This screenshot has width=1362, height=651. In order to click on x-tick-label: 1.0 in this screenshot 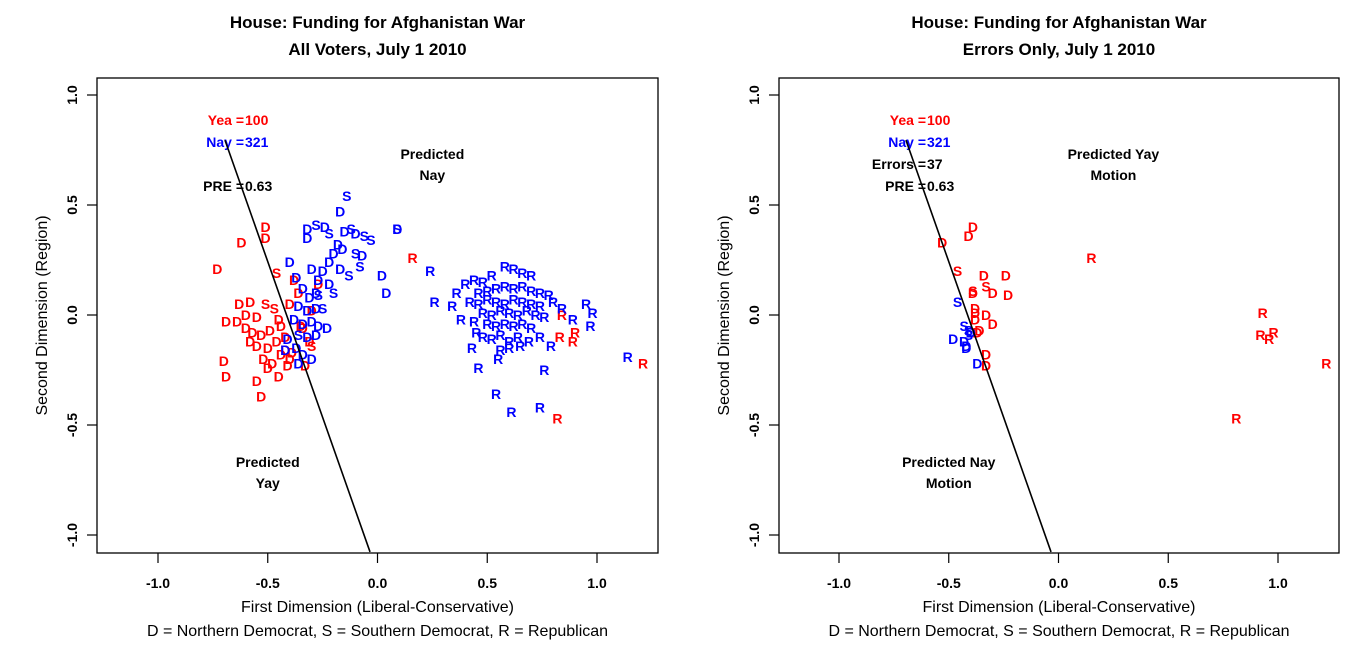, I will do `click(1278, 583)`.